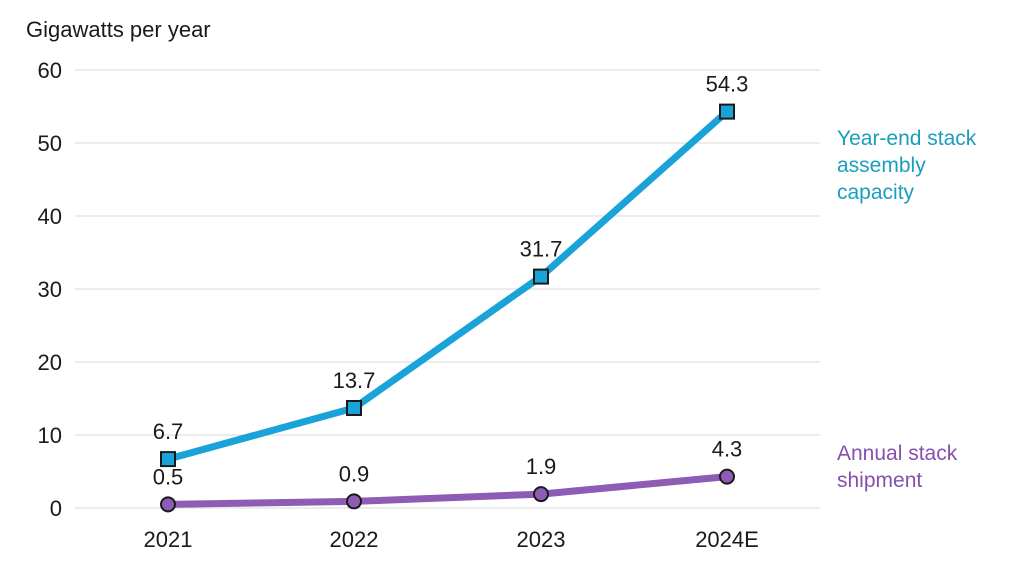  I want to click on data-label: 4.3, so click(727, 449).